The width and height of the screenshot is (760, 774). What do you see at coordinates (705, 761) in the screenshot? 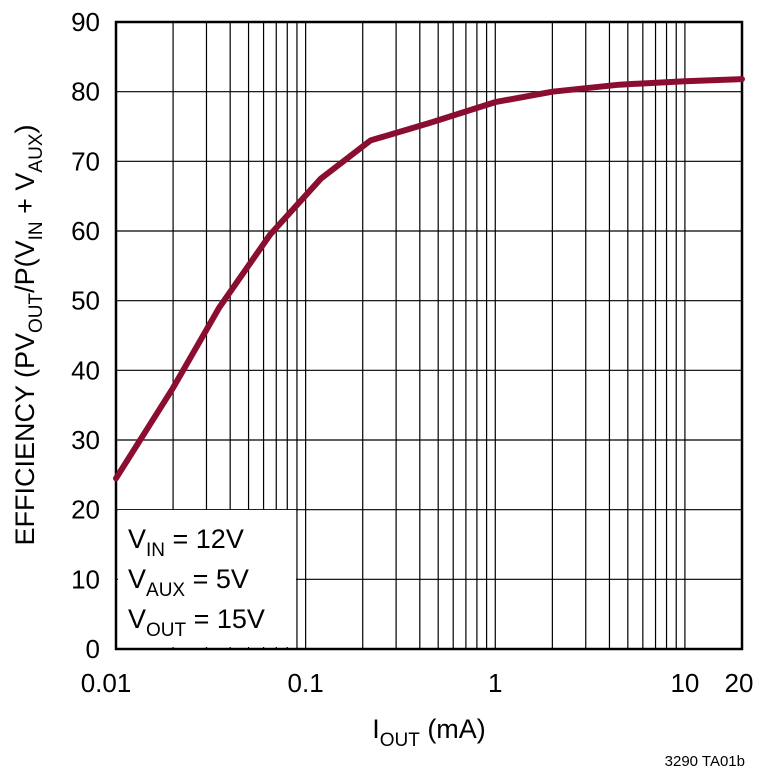
I see `figure-id: 3290 TA01b` at bounding box center [705, 761].